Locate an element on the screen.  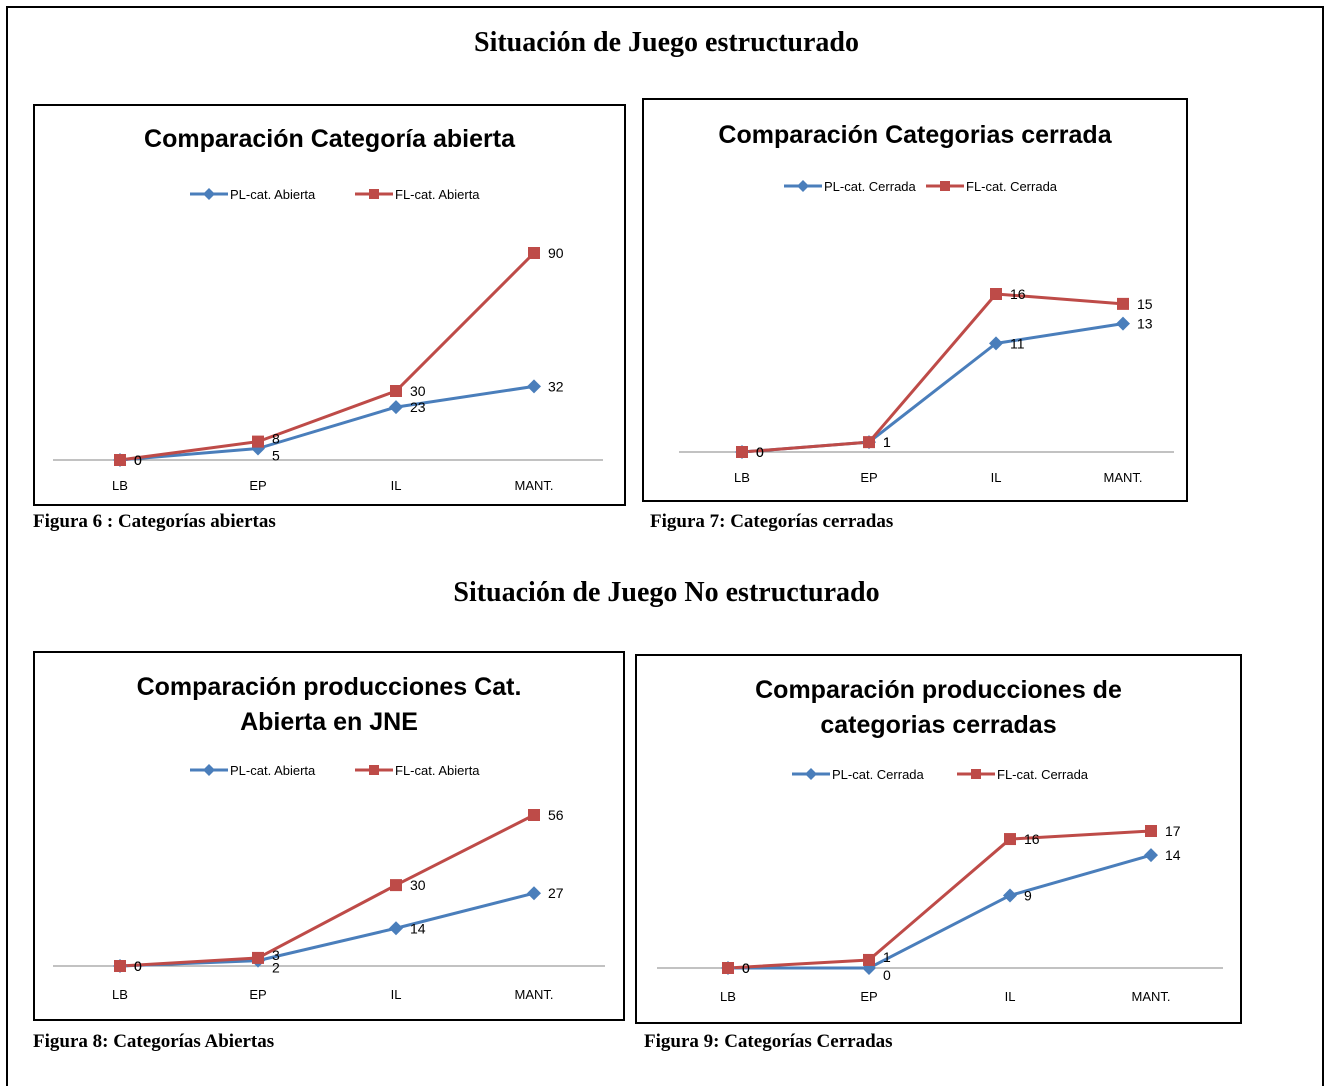
section-title-structured: Situación de Juego estructurado is located at coordinates (666, 42).